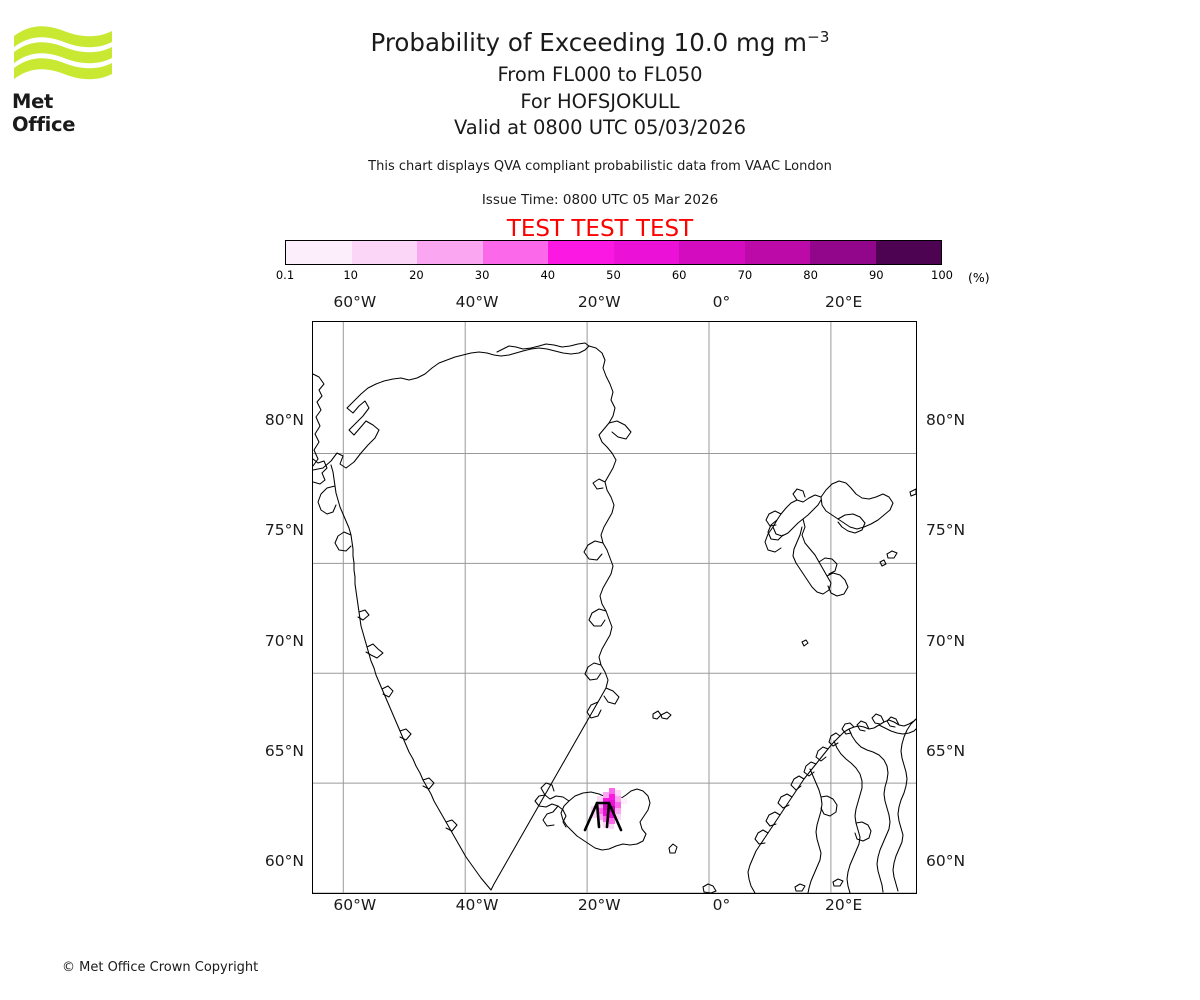  I want to click on colorbar-tick-10: 10, so click(351, 275).